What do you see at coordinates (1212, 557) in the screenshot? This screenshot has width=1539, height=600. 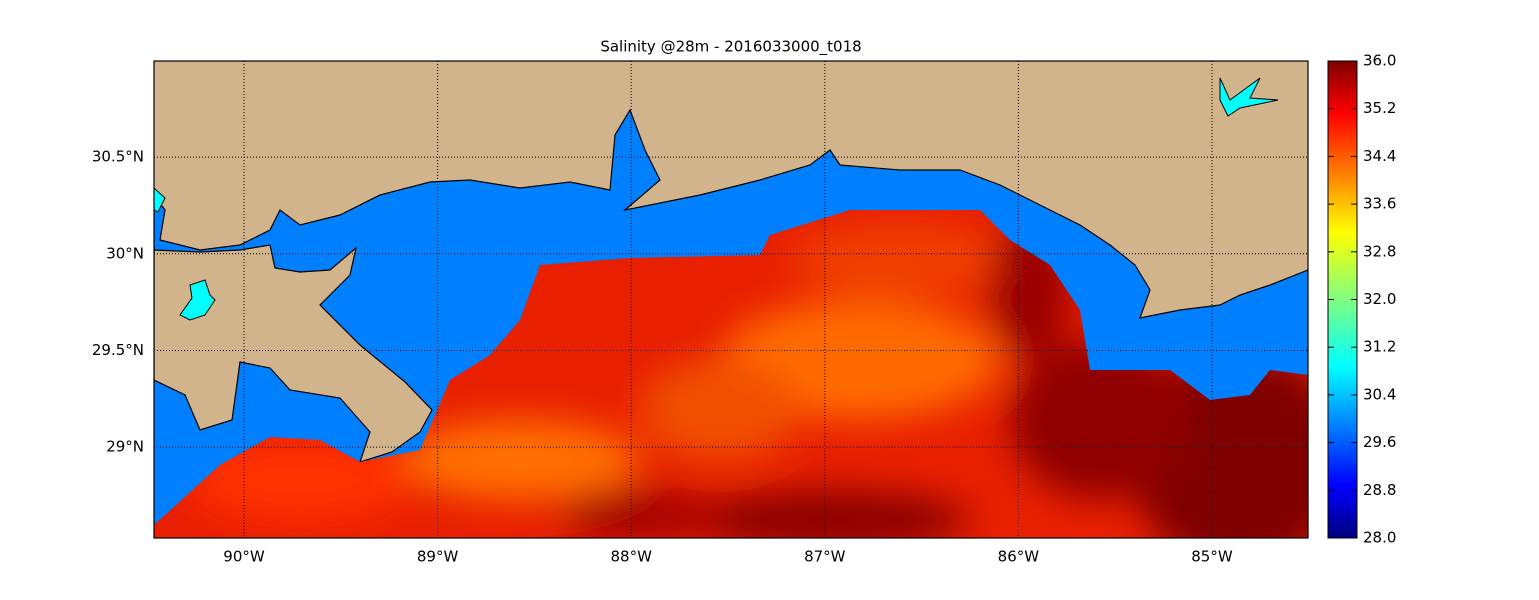 I see `x-tick-label: 85°W` at bounding box center [1212, 557].